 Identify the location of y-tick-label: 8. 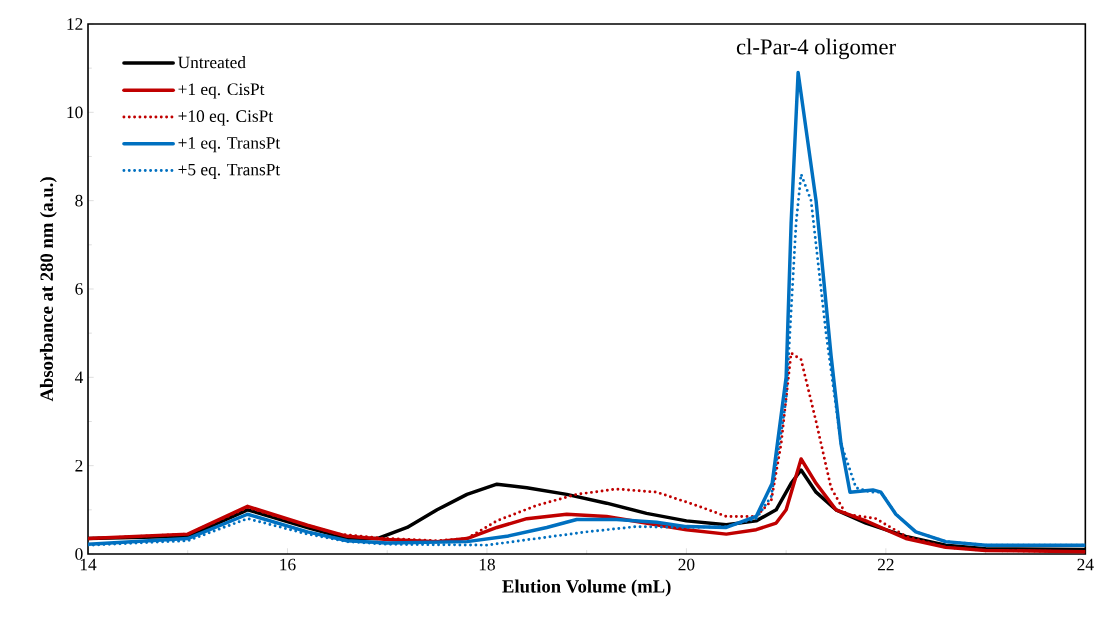
(79, 200).